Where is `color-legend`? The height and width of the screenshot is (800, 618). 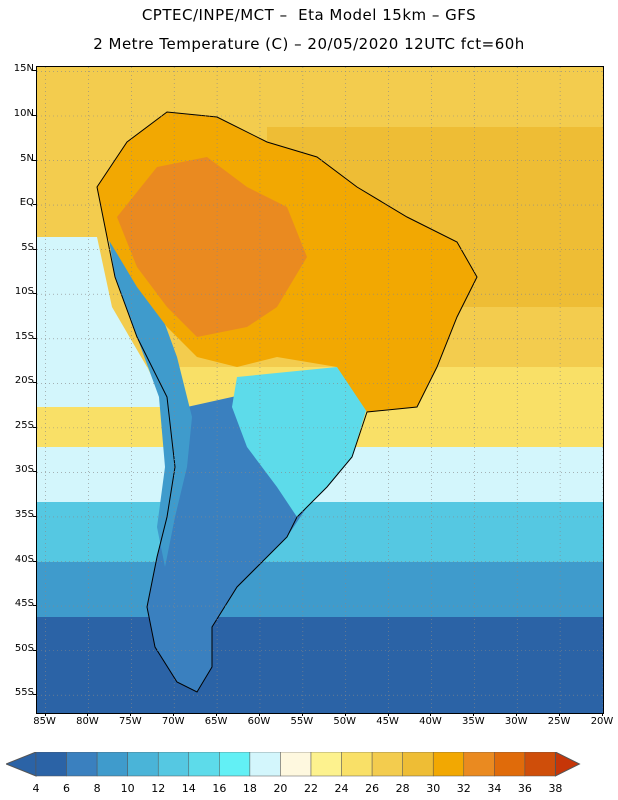 color-legend is located at coordinates (293, 764).